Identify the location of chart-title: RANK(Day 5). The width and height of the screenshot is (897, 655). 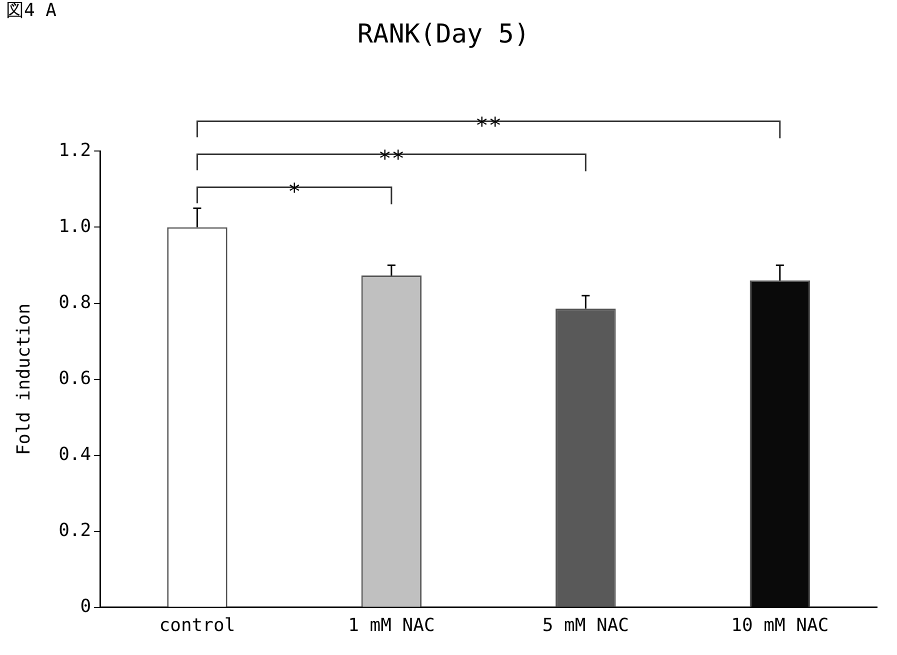
(443, 34).